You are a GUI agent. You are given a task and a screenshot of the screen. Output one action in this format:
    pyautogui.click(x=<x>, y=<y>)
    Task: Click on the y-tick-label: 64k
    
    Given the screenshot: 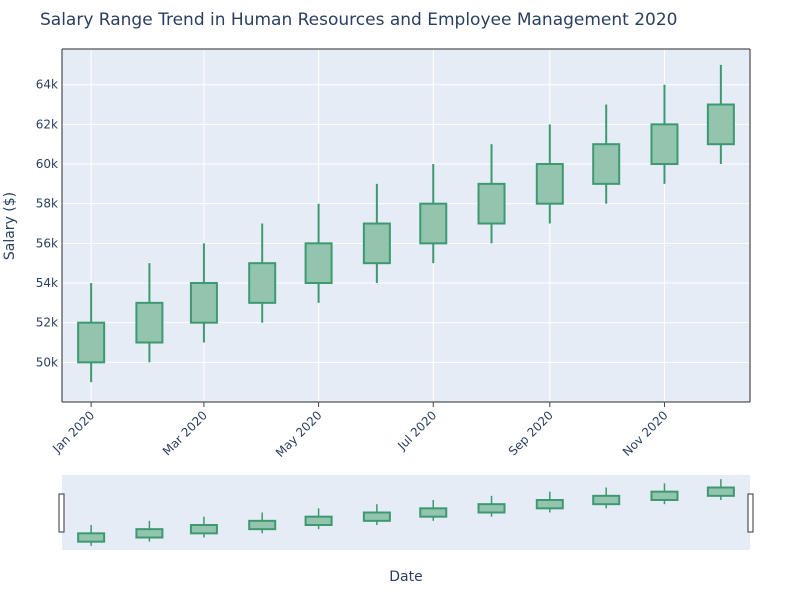 What is the action you would take?
    pyautogui.click(x=47, y=85)
    